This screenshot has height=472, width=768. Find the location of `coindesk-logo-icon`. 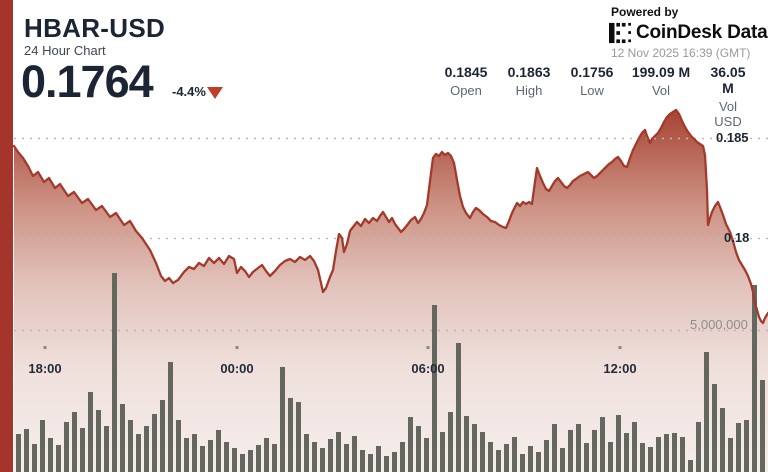

coindesk-logo-icon is located at coordinates (620, 33).